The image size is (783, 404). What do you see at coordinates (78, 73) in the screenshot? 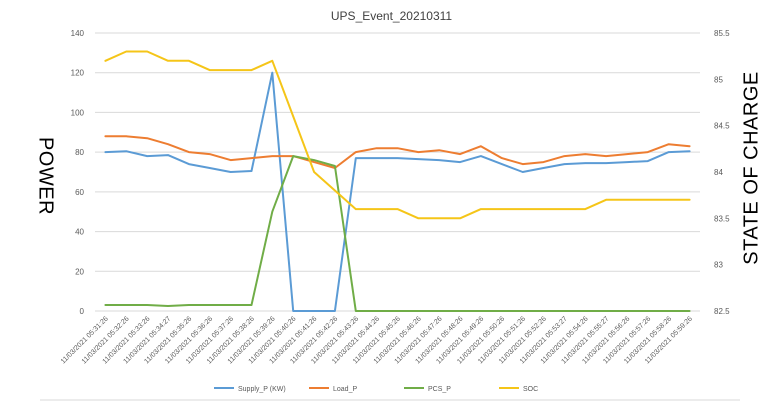
I see `y-tick-label: 120` at bounding box center [78, 73].